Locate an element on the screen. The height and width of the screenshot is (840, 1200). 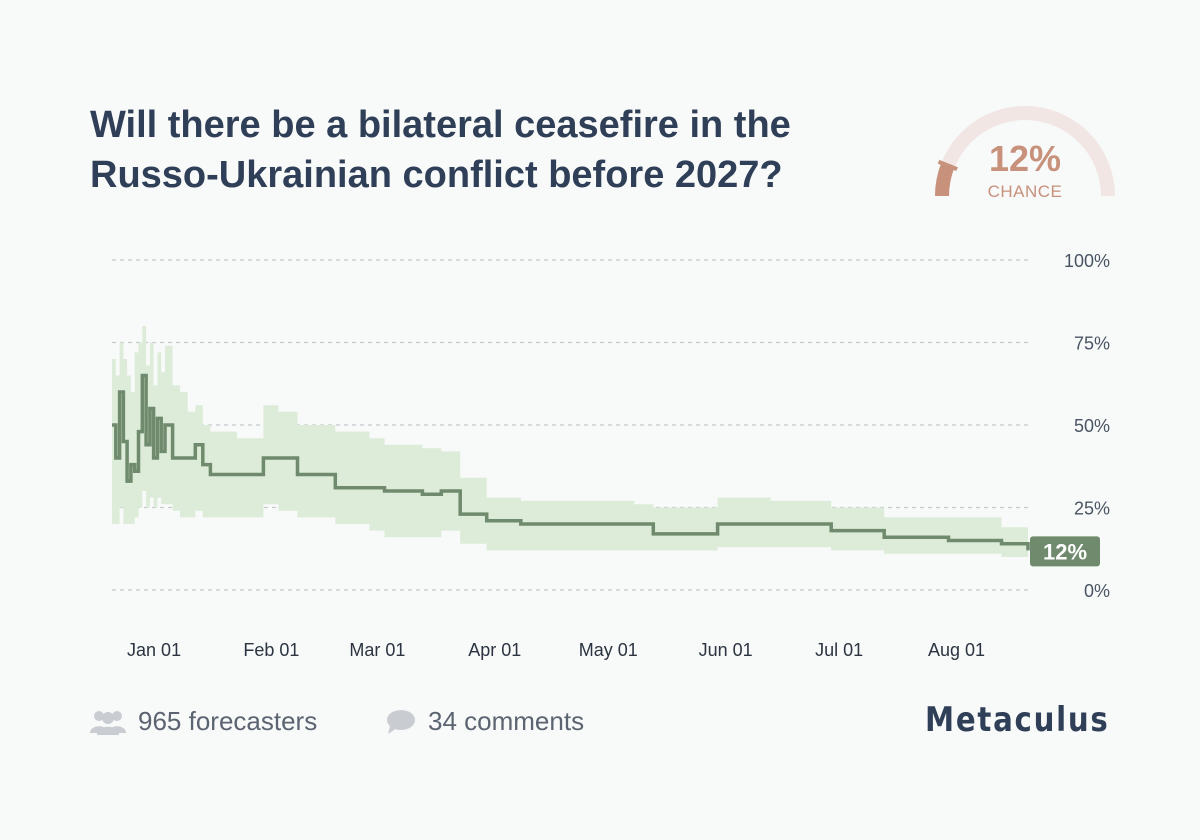
gauge-track is located at coordinates (1025, 151).